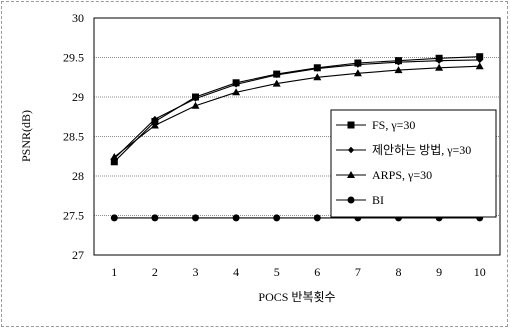 The image size is (511, 330). What do you see at coordinates (351, 150) in the screenshot?
I see `legend-marker-diamond` at bounding box center [351, 150].